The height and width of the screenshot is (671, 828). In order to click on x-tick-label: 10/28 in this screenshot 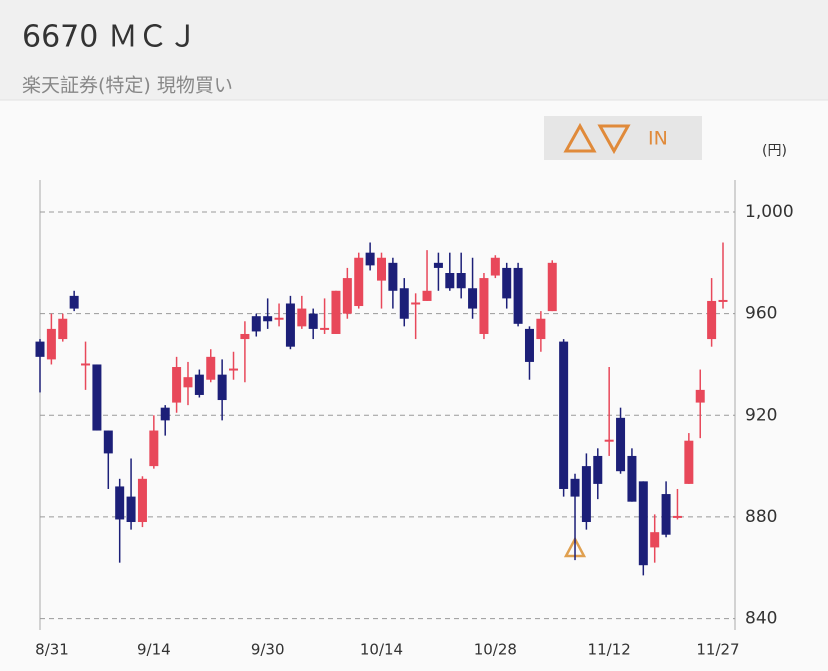, I will do `click(495, 650)`.